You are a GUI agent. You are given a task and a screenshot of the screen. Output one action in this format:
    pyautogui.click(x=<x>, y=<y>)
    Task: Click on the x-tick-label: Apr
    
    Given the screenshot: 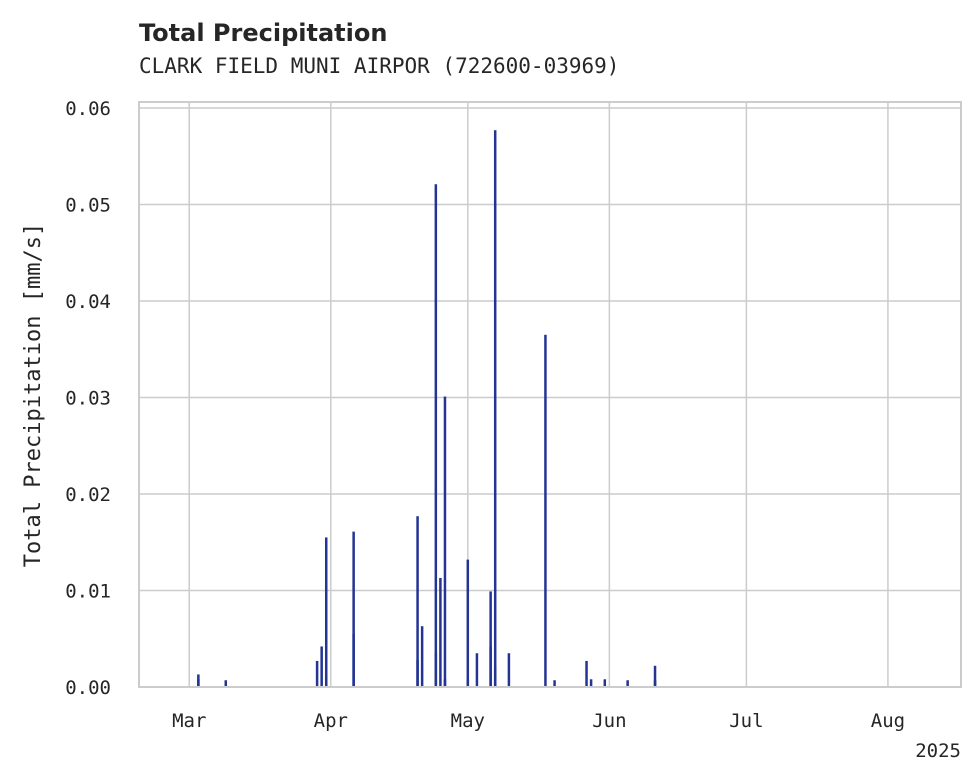 What is the action you would take?
    pyautogui.click(x=331, y=721)
    